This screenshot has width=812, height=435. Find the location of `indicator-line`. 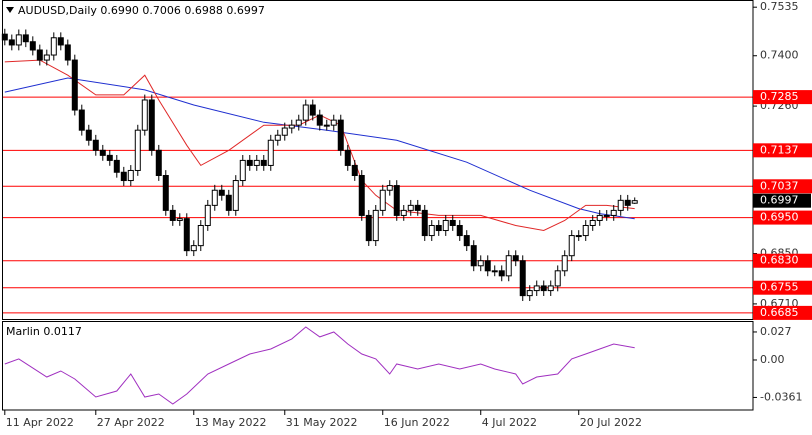

indicator-line is located at coordinates (319, 365).